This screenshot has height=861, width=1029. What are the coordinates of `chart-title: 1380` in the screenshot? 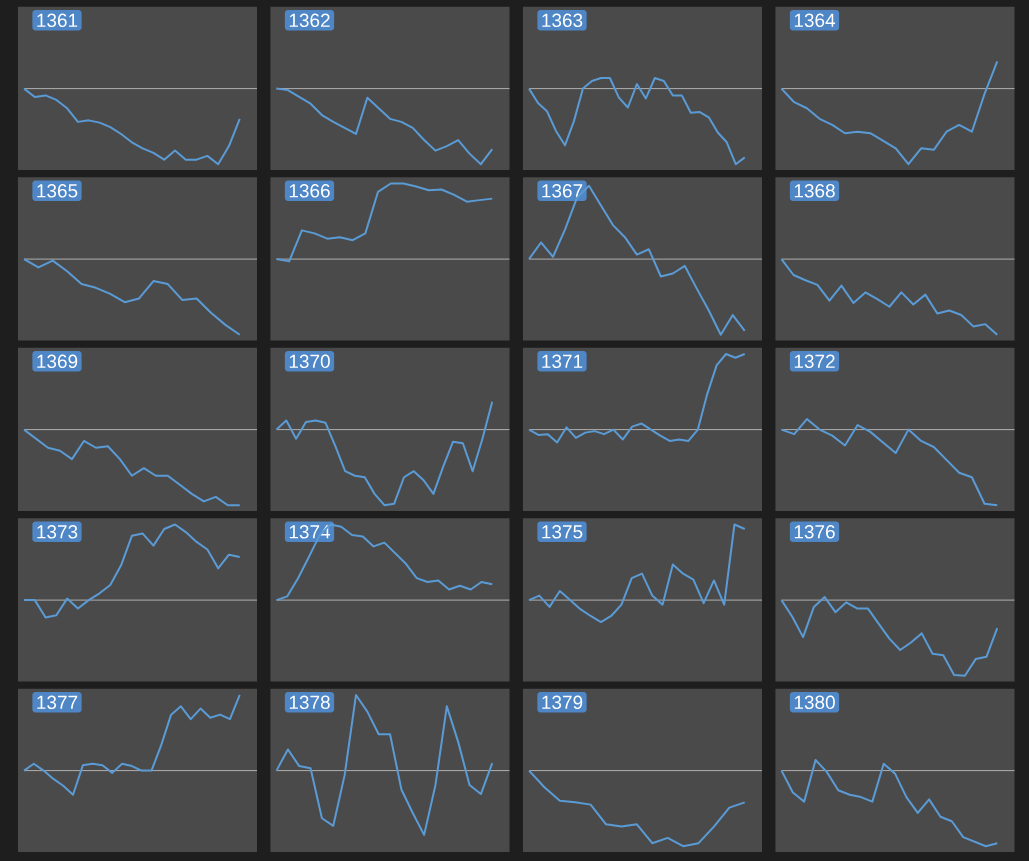 It's located at (814, 702).